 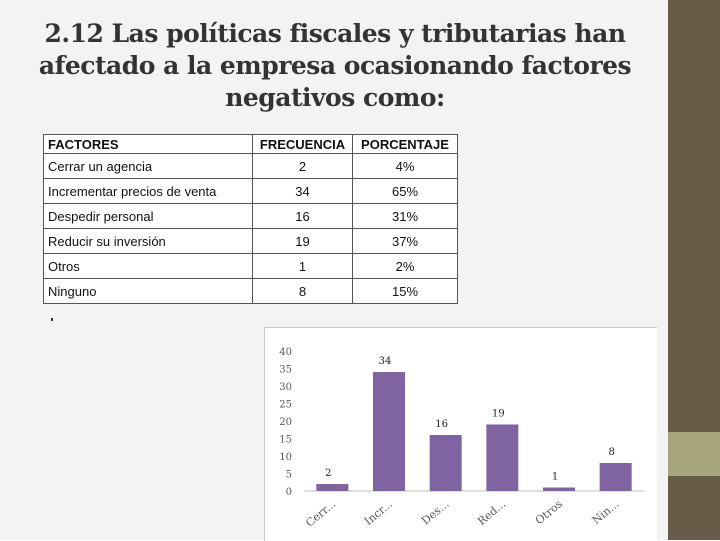 I want to click on y-tick-label: 5, so click(x=289, y=475).